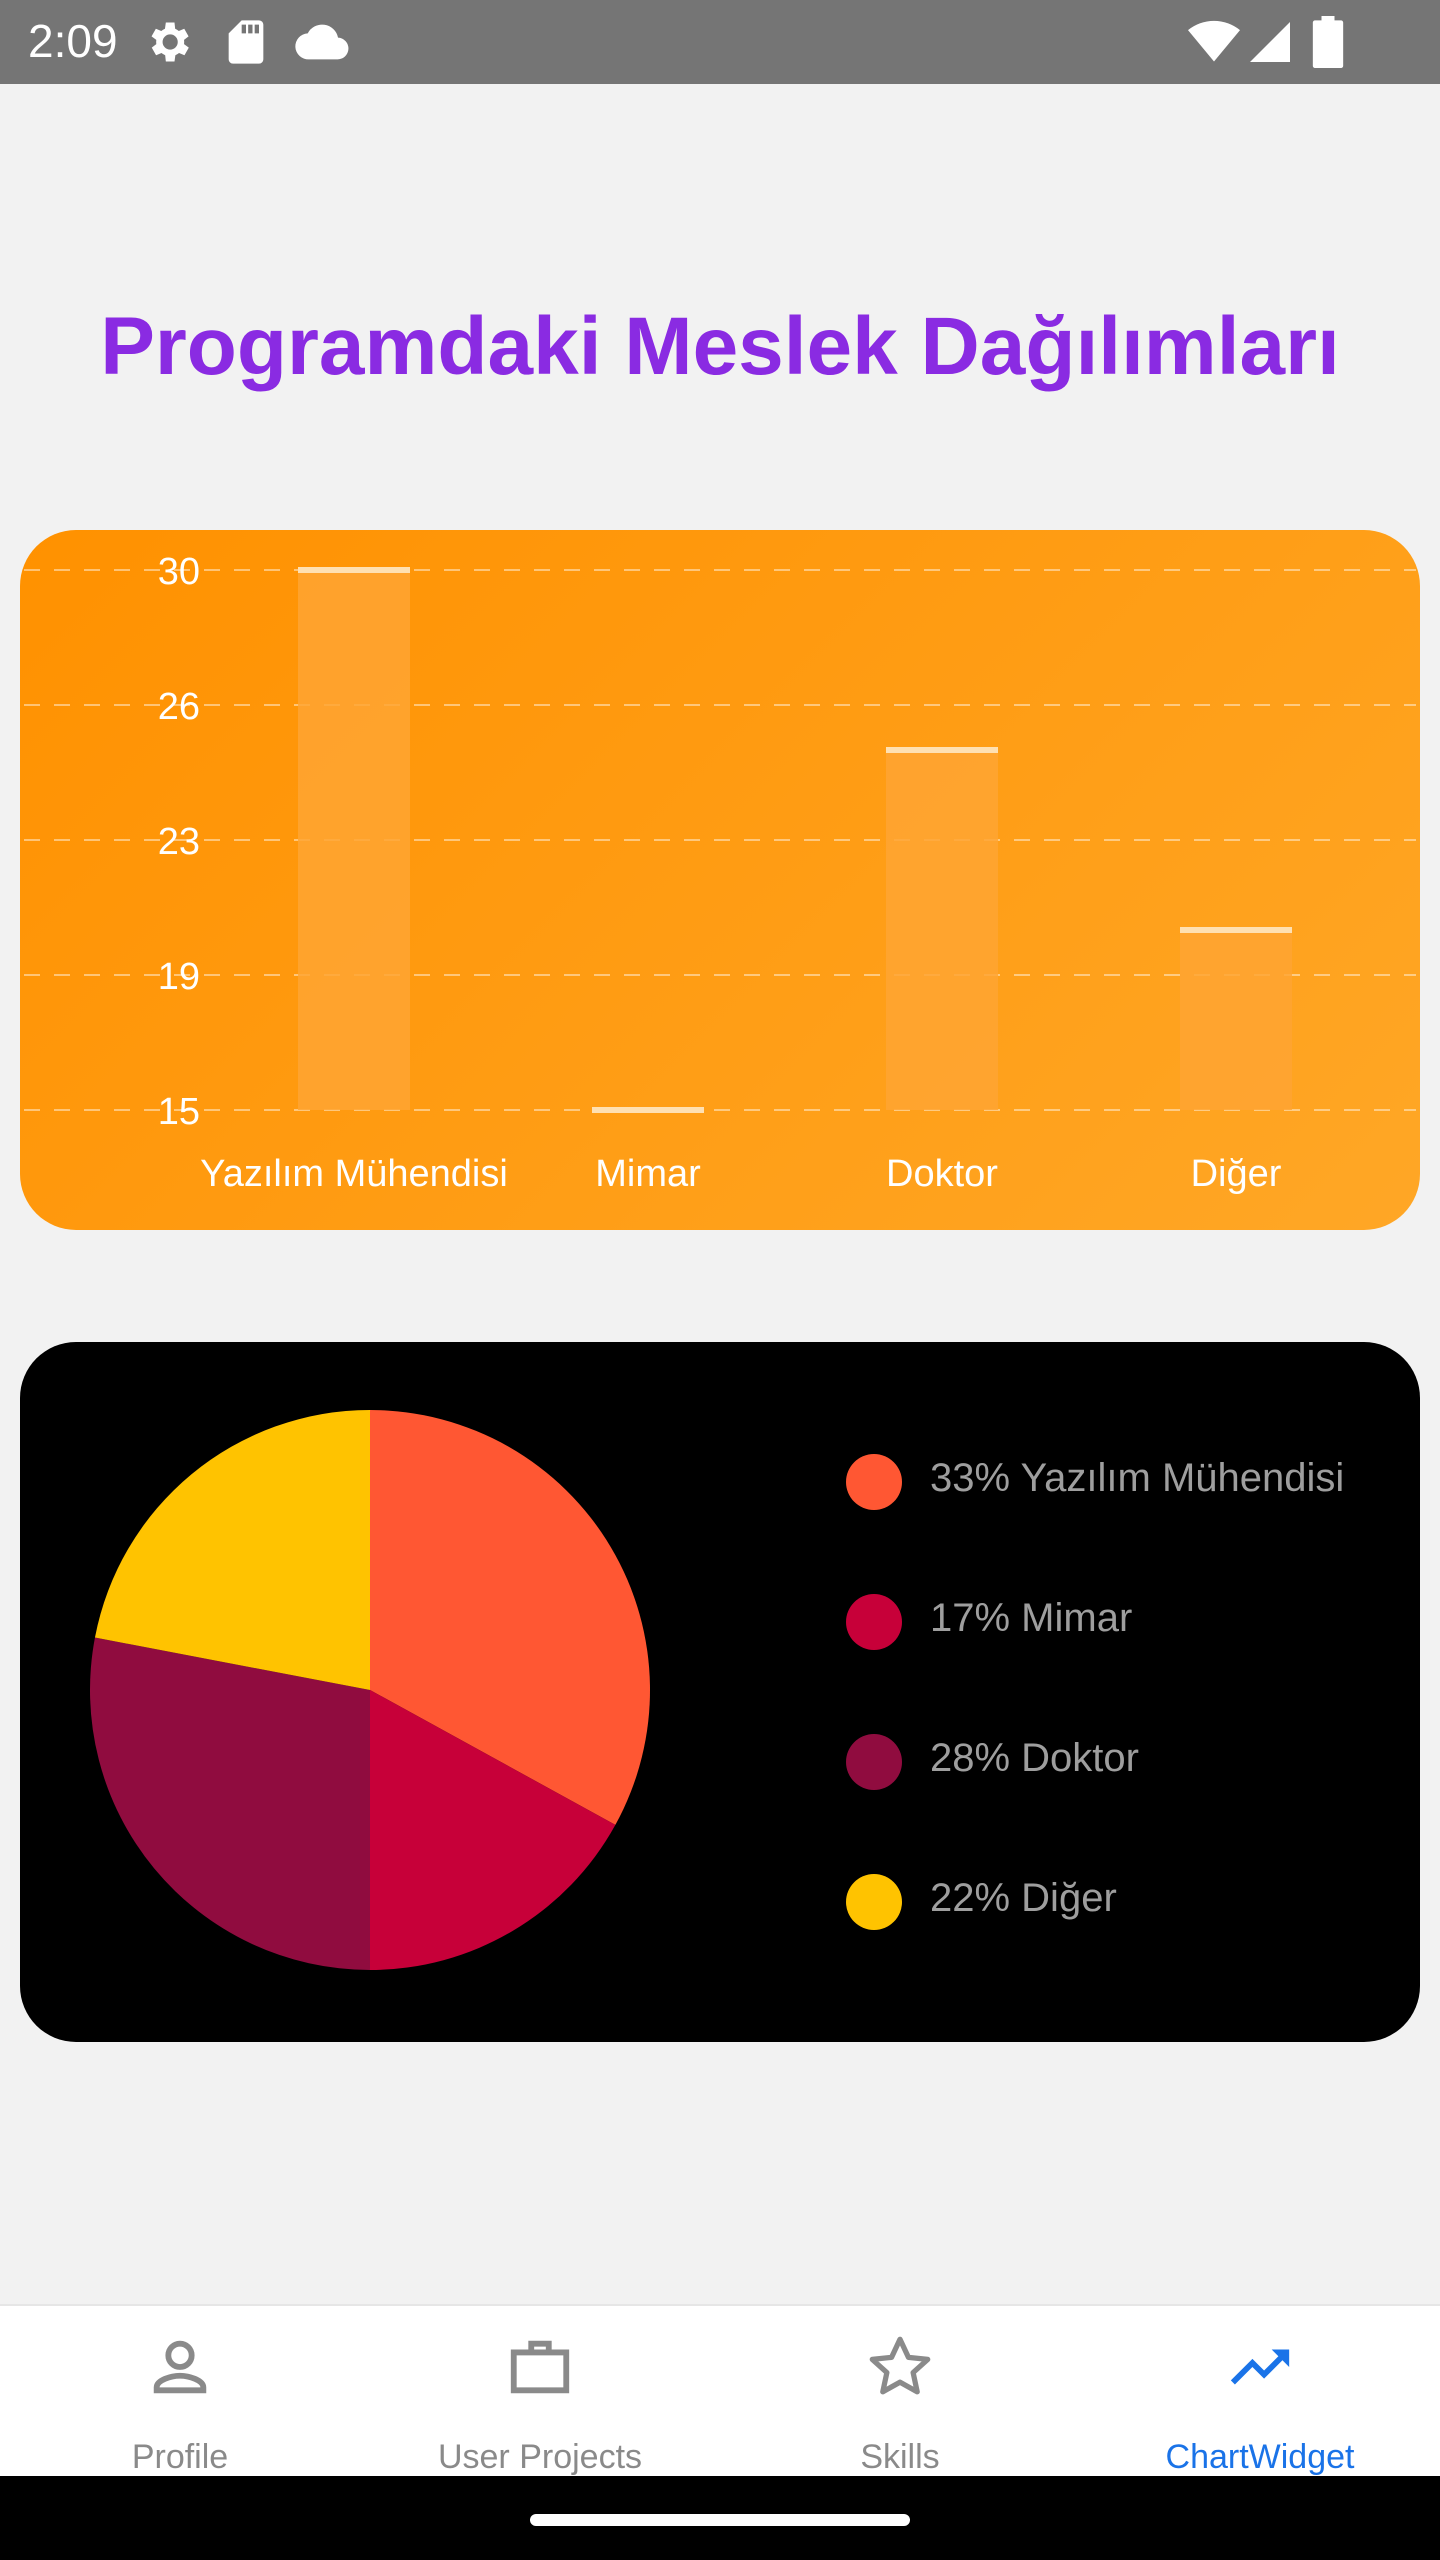 This screenshot has width=1440, height=2560. What do you see at coordinates (246, 42) in the screenshot?
I see `sd-card-icon` at bounding box center [246, 42].